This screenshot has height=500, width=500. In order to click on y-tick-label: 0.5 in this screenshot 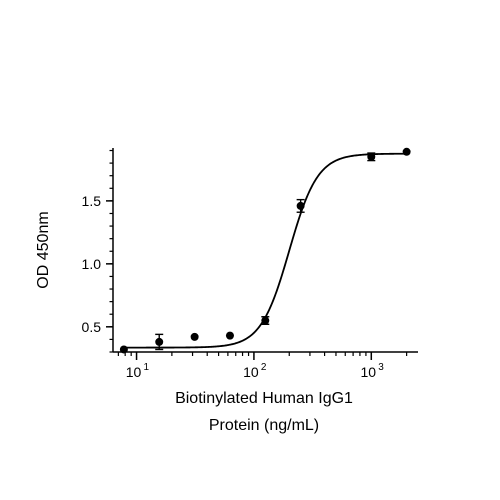, I will do `click(92, 327)`.